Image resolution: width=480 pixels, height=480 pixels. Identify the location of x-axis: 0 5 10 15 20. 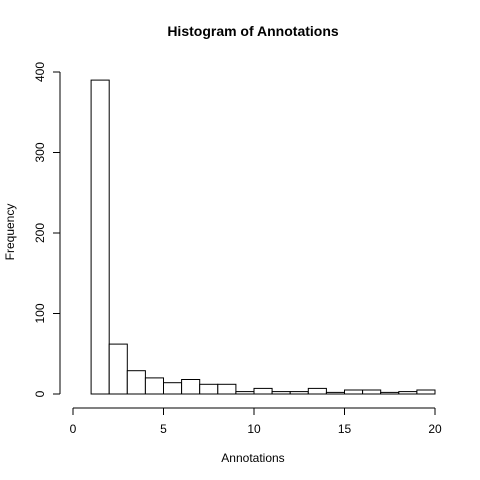
(256, 421).